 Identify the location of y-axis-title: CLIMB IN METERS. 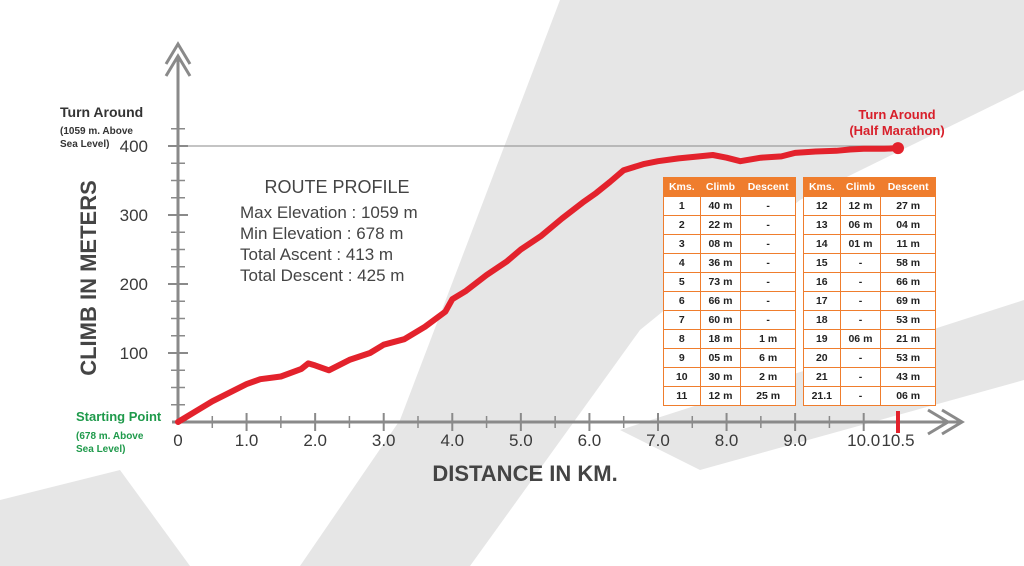
(88, 278).